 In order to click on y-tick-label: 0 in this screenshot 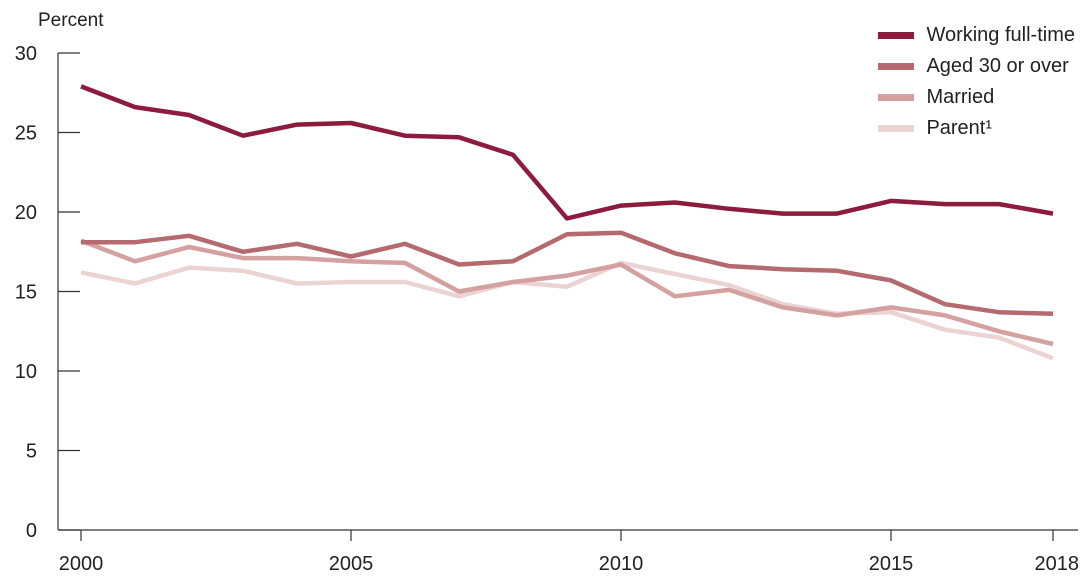, I will do `click(31, 531)`.